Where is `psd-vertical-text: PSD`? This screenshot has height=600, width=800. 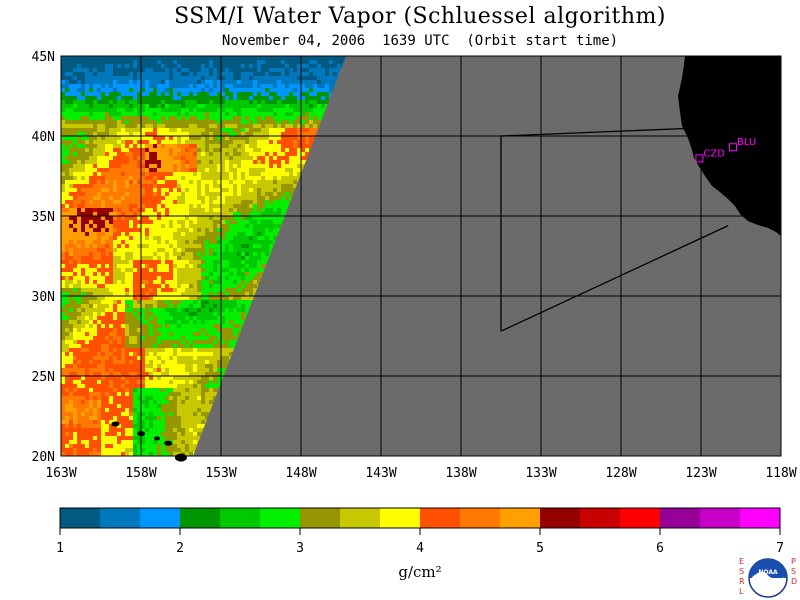
psd-vertical-text: PSD is located at coordinates (794, 571).